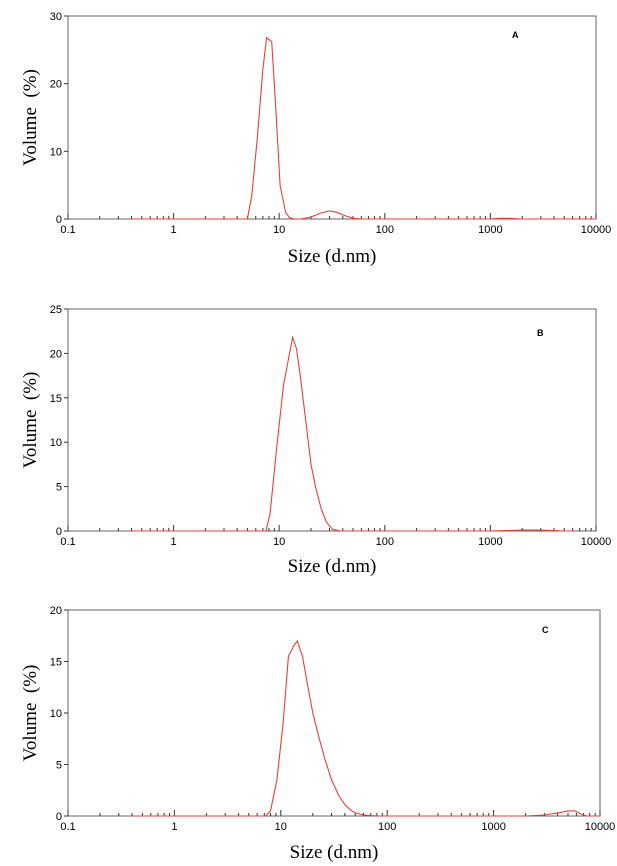  I want to click on panel-label: B, so click(540, 333).